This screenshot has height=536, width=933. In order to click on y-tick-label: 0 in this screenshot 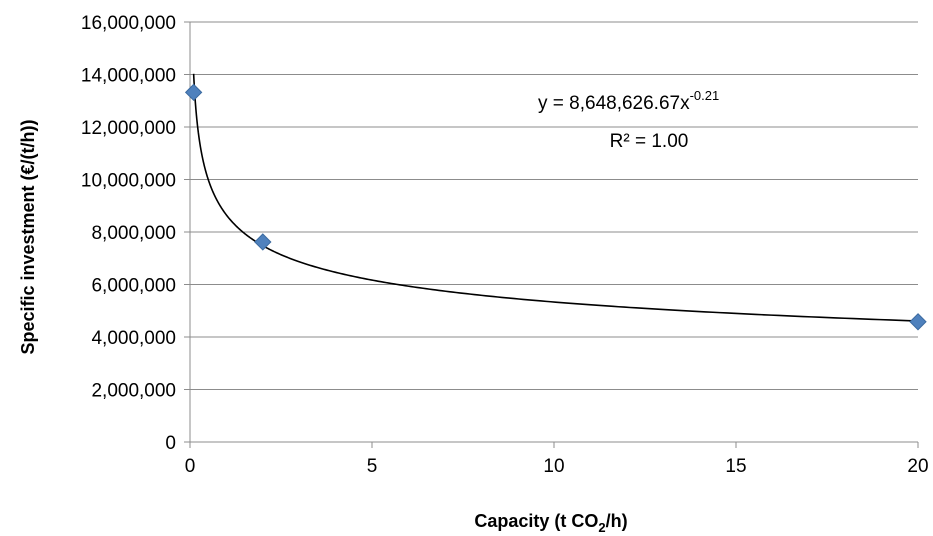, I will do `click(170, 443)`.